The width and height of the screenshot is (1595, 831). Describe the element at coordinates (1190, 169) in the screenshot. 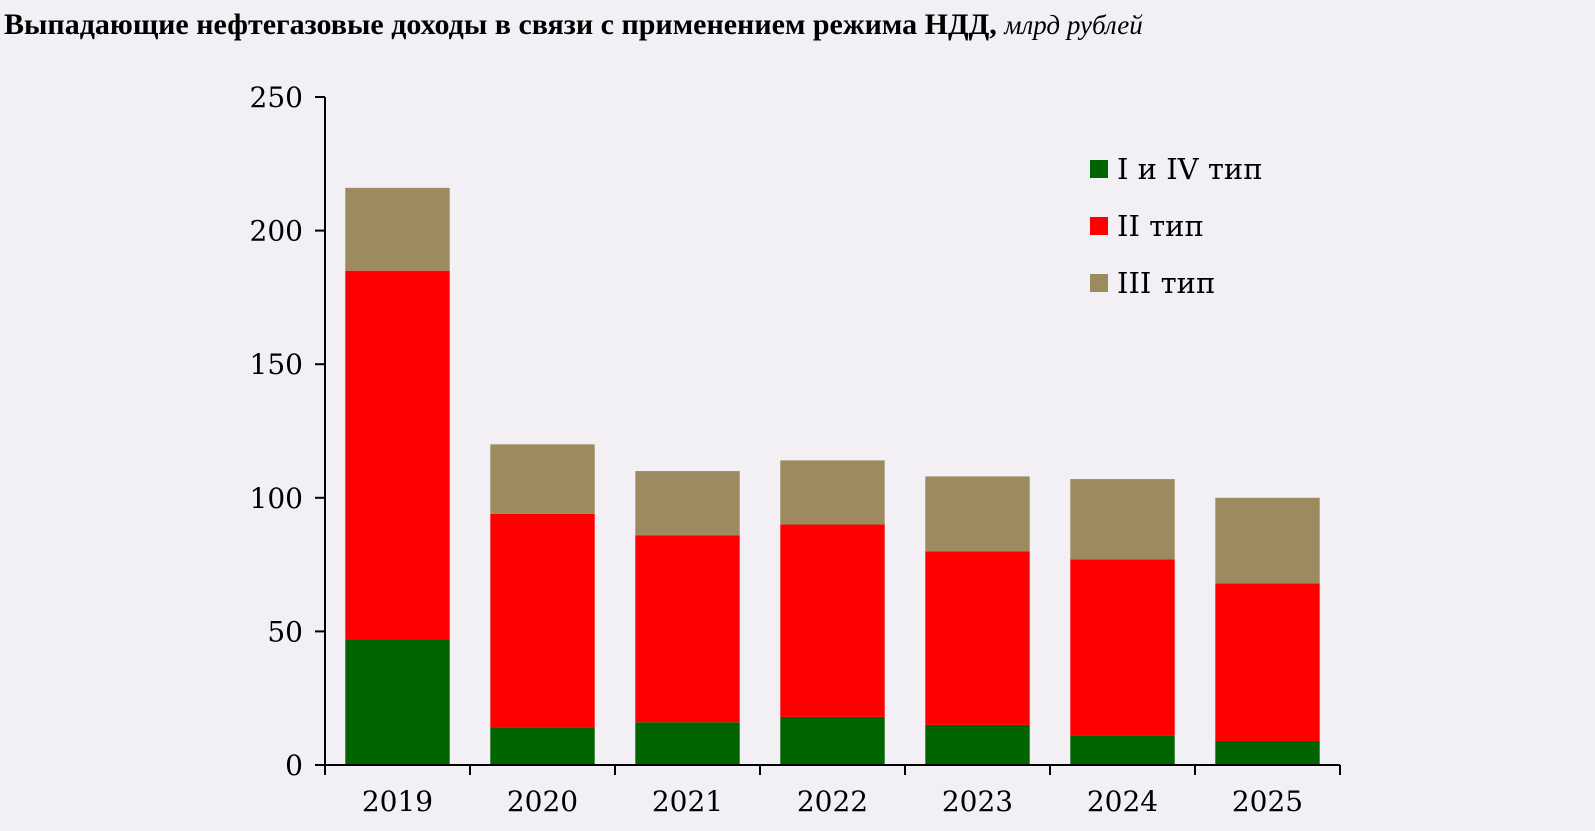

I see `legend-label: I и IV тип` at that location.